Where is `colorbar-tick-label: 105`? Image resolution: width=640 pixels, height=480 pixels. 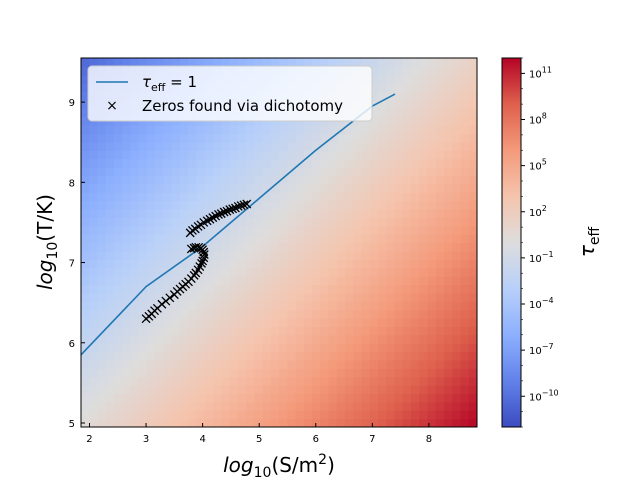 colorbar-tick-label: 105 is located at coordinates (538, 165).